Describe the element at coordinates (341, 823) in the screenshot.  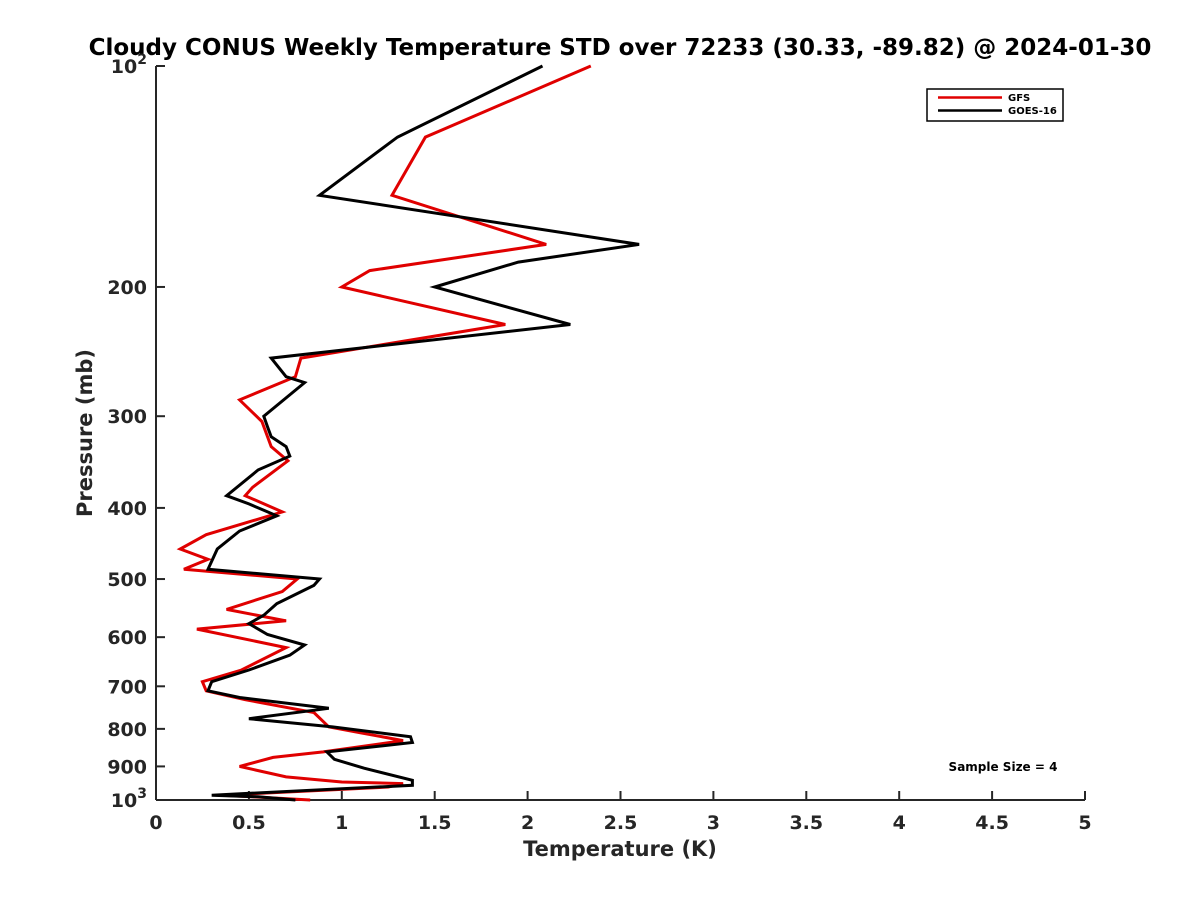
I see `x-tick-label: 1` at that location.